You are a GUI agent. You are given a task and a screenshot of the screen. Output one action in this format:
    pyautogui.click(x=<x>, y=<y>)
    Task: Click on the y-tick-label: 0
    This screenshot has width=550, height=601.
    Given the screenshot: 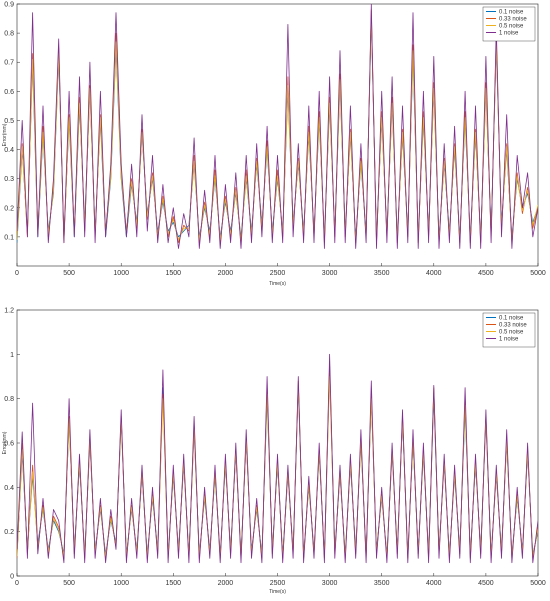 What is the action you would take?
    pyautogui.click(x=12, y=577)
    